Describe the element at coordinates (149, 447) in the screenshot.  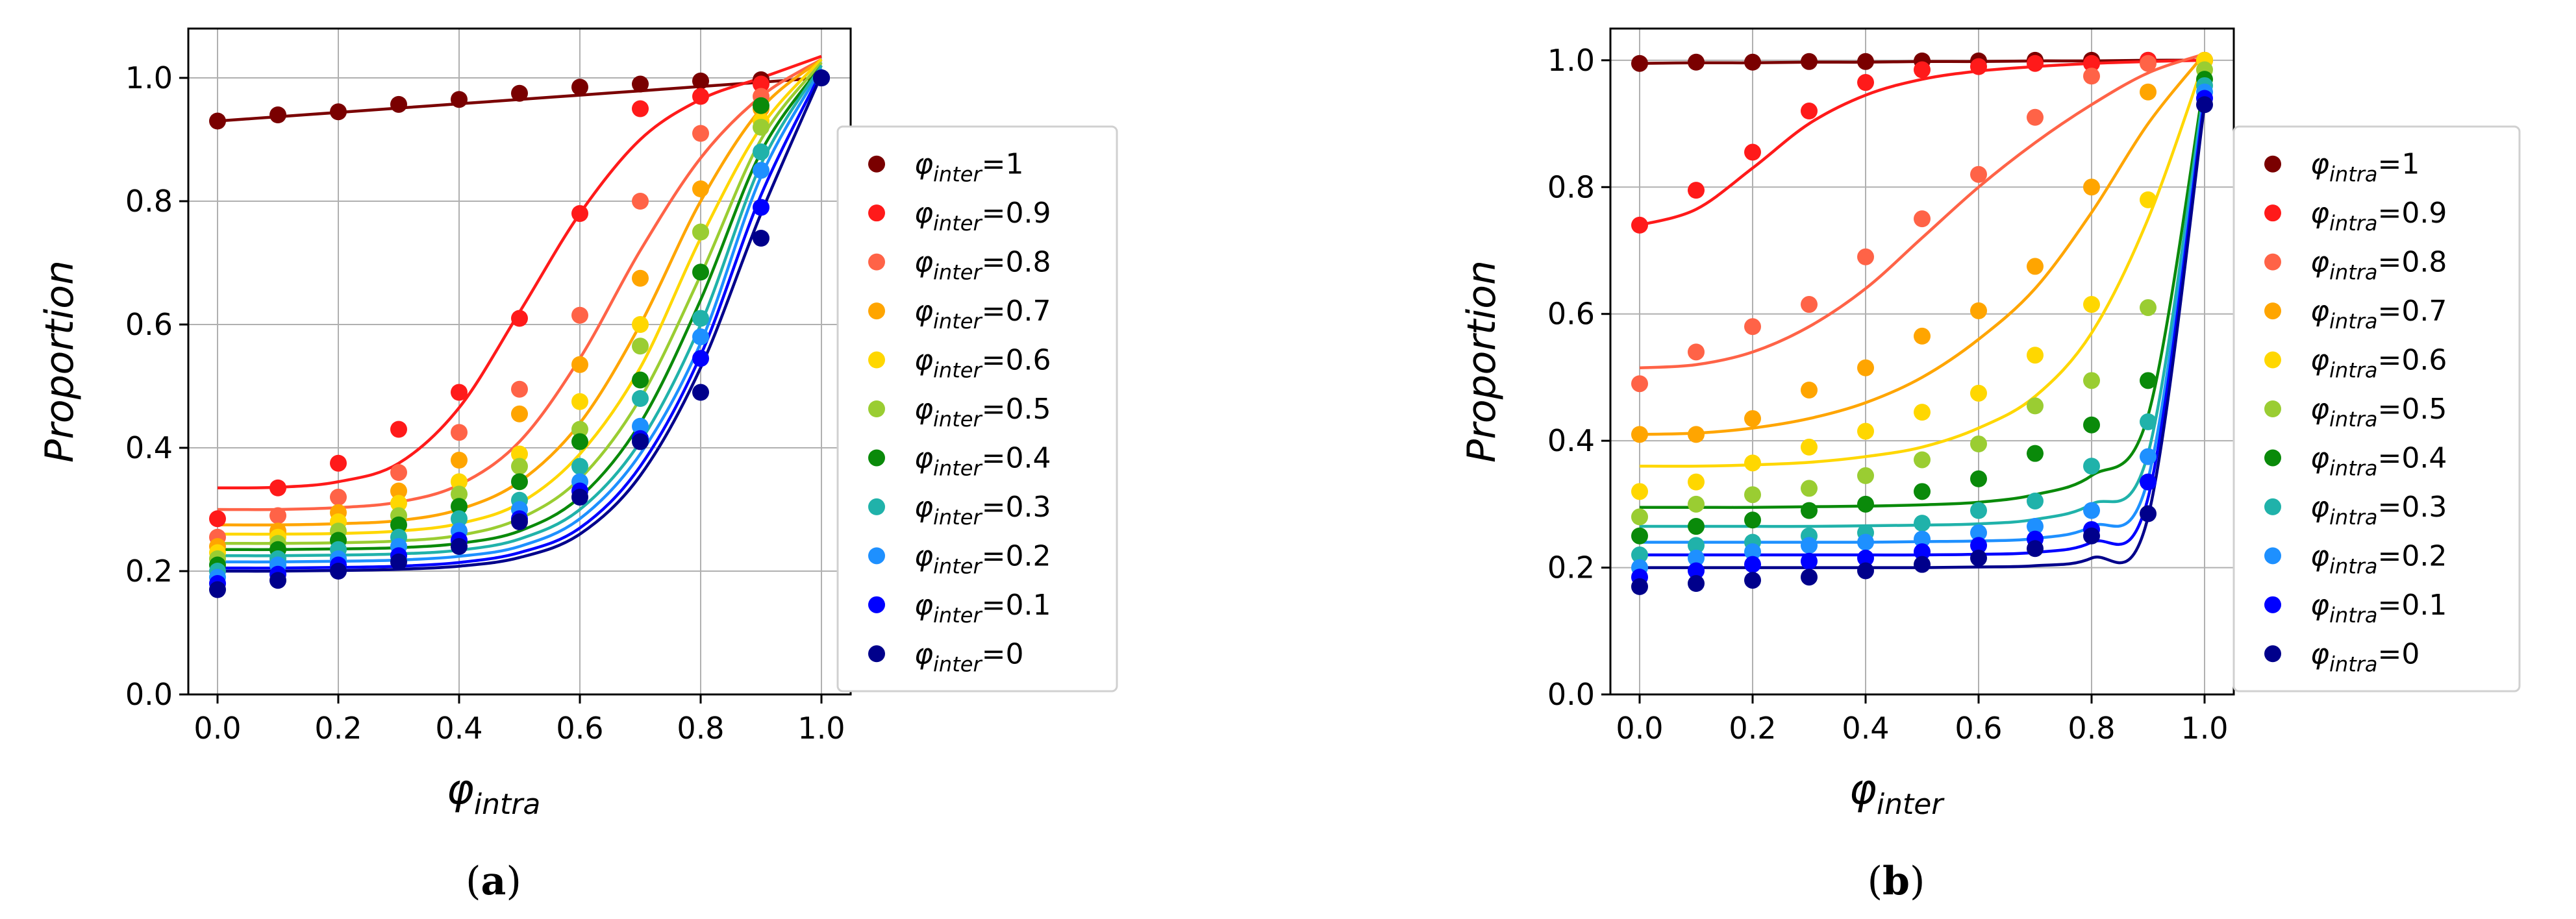
I see `y-tick-label: 0.4` at that location.